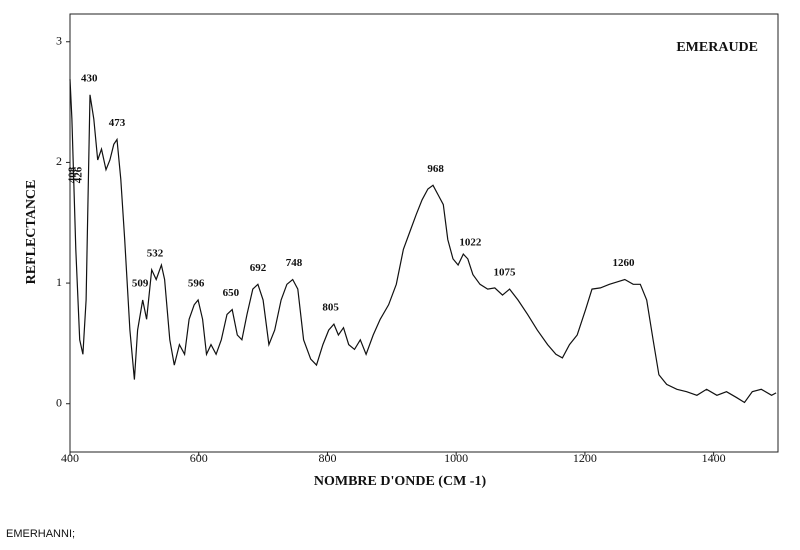 The width and height of the screenshot is (800, 550). I want to click on caption: EMERHANNI;, so click(40, 534).